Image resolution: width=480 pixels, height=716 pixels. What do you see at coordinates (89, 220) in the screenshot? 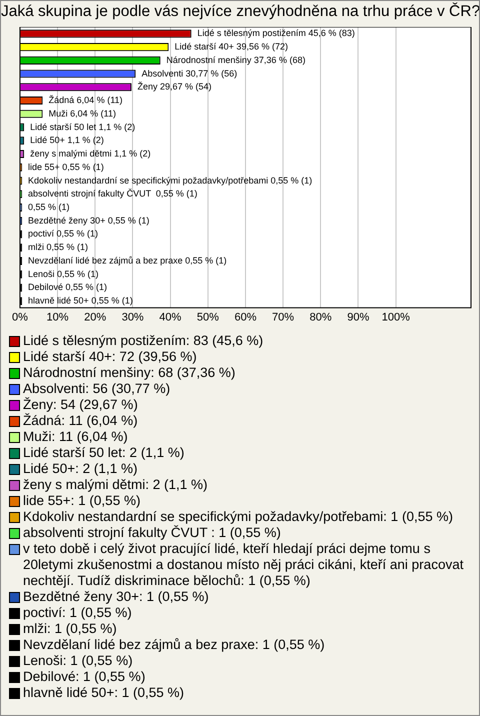
I see `category-label: Bezdětné ženy 30+ 0,55 % (1)` at bounding box center [89, 220].